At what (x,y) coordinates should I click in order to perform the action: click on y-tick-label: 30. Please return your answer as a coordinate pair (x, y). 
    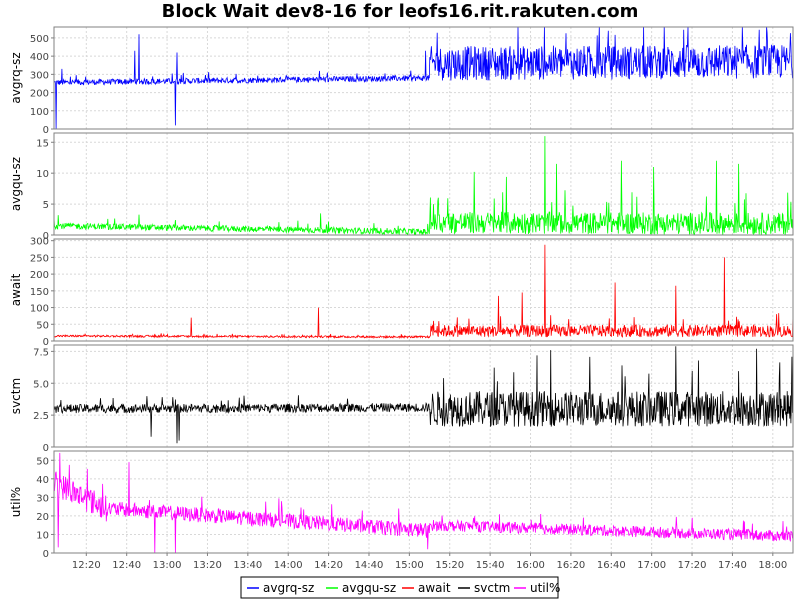
    Looking at the image, I should click on (42, 498).